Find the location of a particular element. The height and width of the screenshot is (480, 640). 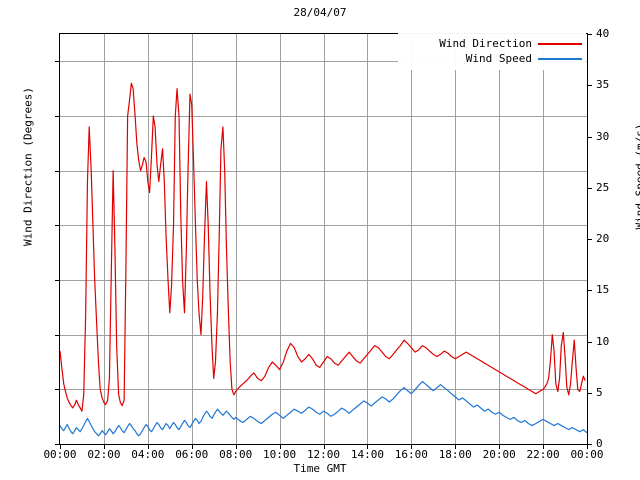

x-tick-10: 20:00 is located at coordinates (499, 454).